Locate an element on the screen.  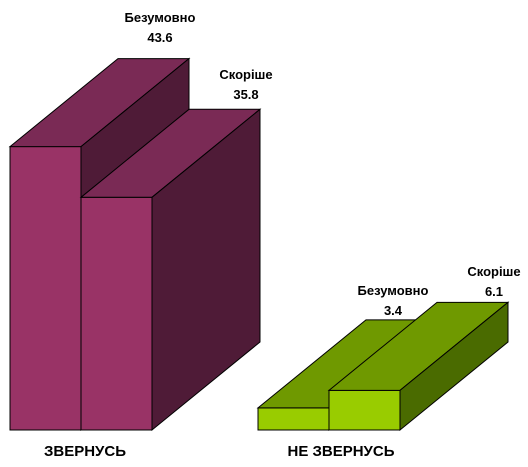
category-label-0: ЗВЕРНУСЬ is located at coordinates (85, 451).